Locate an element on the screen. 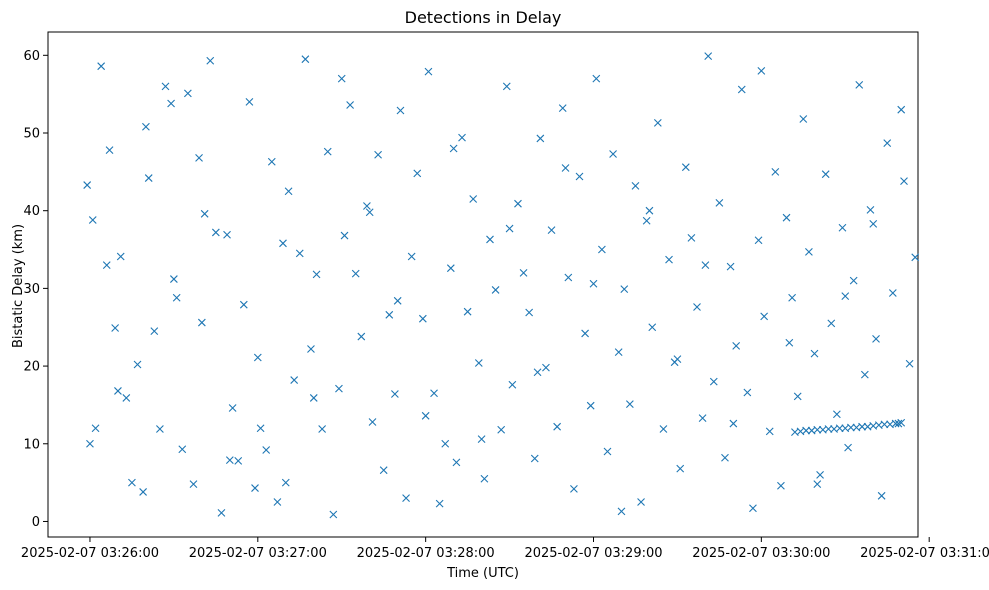  x-tick-label: 2025-02-07 03:27:00 is located at coordinates (258, 553).